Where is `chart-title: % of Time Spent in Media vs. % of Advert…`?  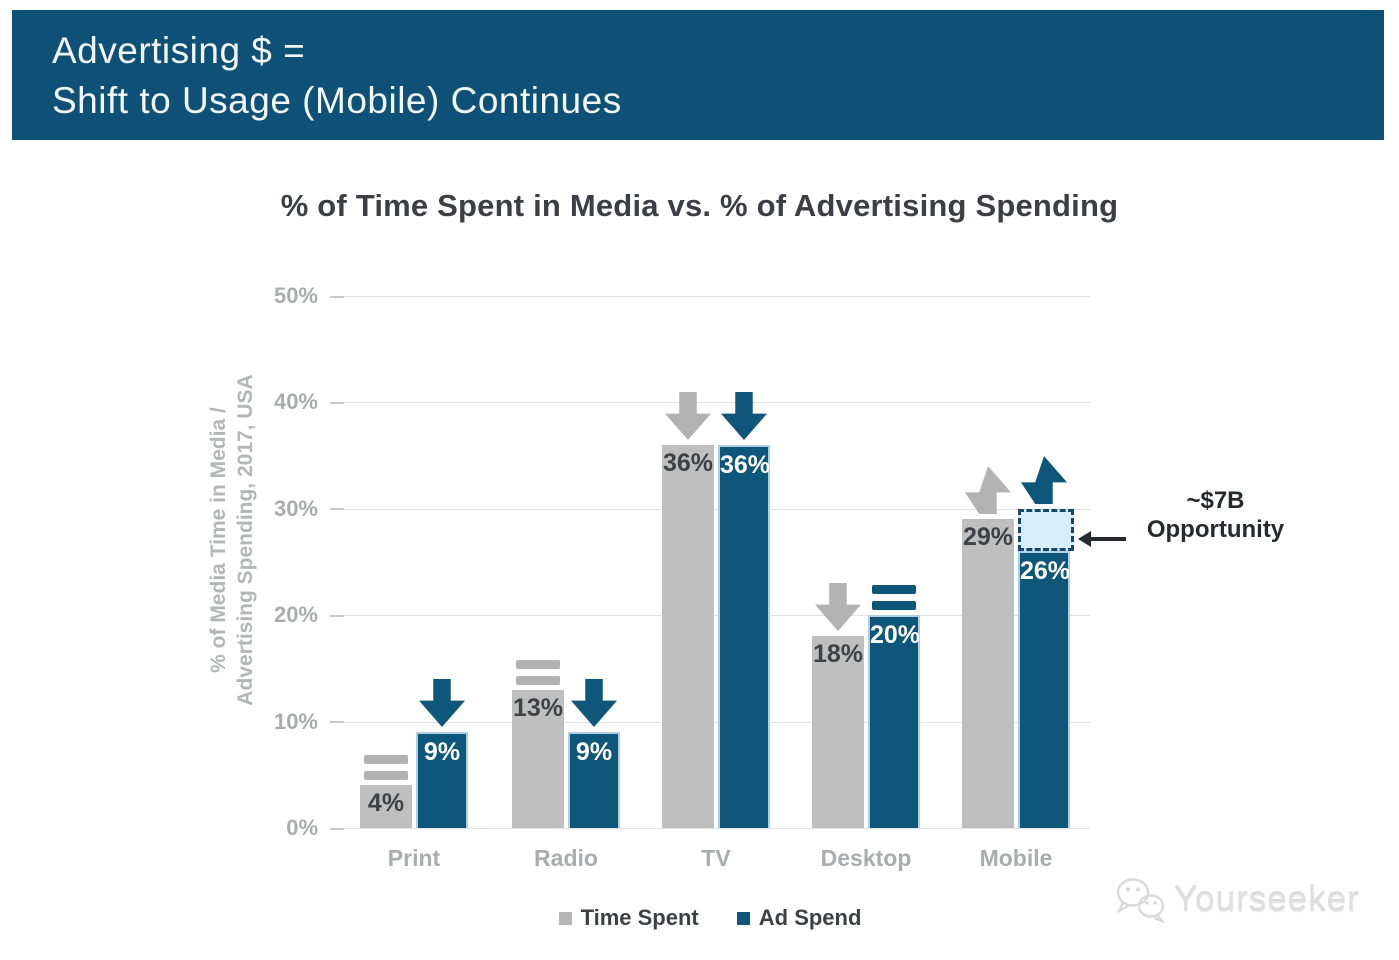 chart-title: % of Time Spent in Media vs. % of Advert… is located at coordinates (699, 205).